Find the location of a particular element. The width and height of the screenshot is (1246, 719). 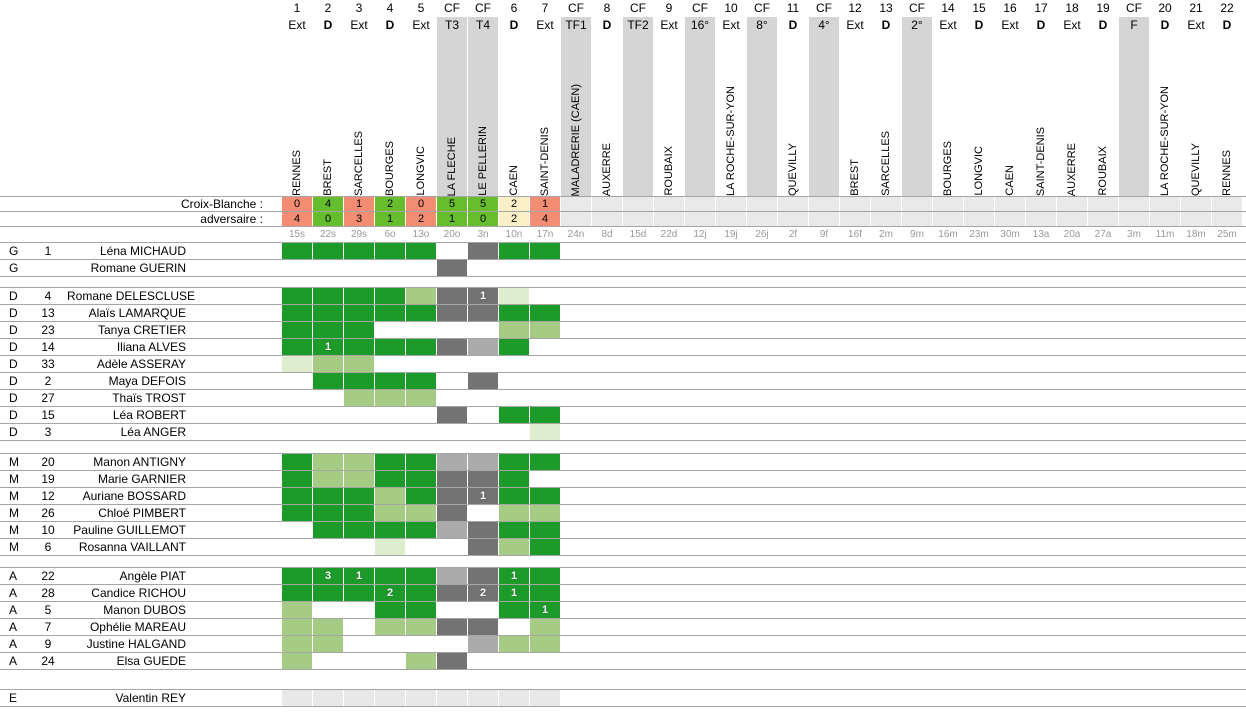

score-cell: 4 is located at coordinates (328, 204).